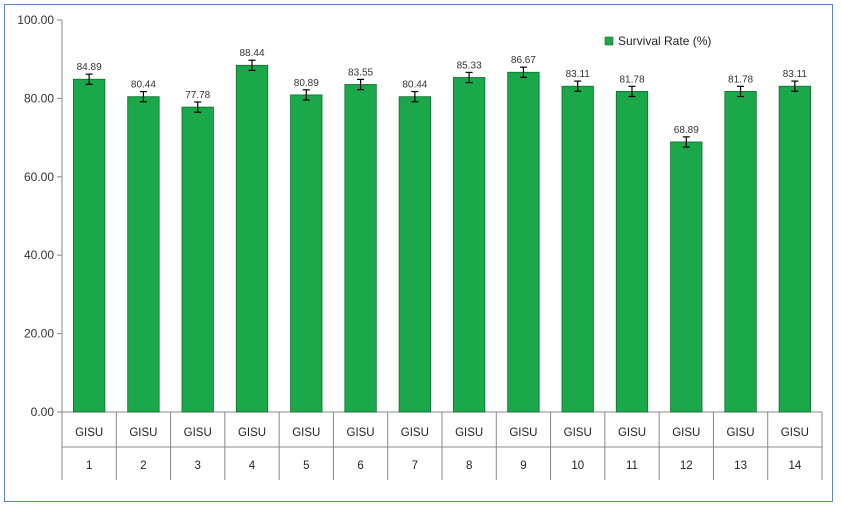 The height and width of the screenshot is (510, 841). What do you see at coordinates (251, 53) in the screenshot?
I see `data-label: 88.44` at bounding box center [251, 53].